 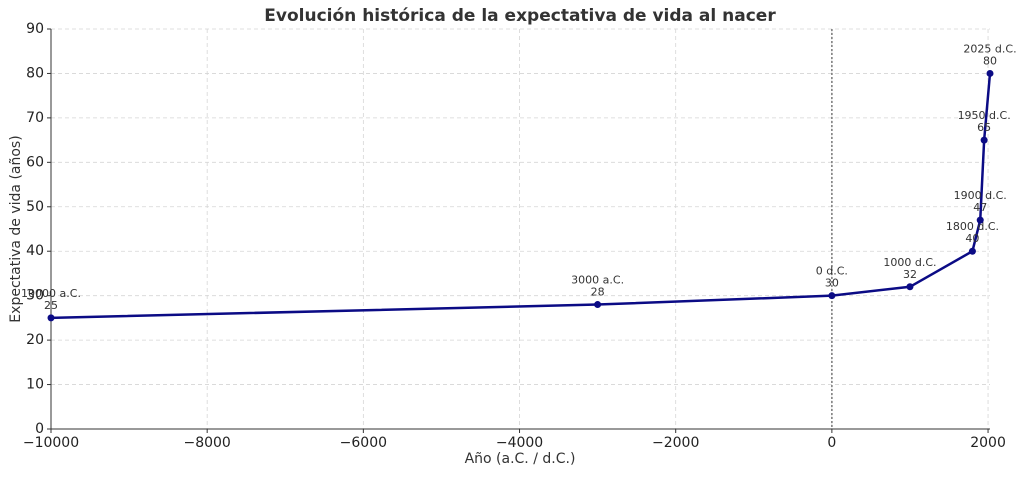 What do you see at coordinates (972, 226) in the screenshot?
I see `point-label: 1800 d.C.` at bounding box center [972, 226].